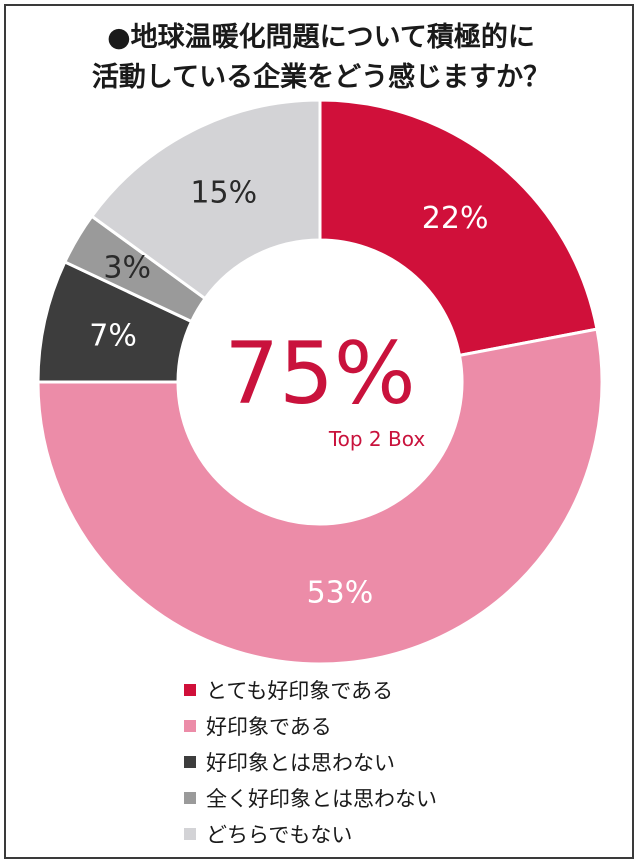 The height and width of the screenshot is (865, 640). What do you see at coordinates (319, 374) in the screenshot?
I see `center-value: 75%` at bounding box center [319, 374].